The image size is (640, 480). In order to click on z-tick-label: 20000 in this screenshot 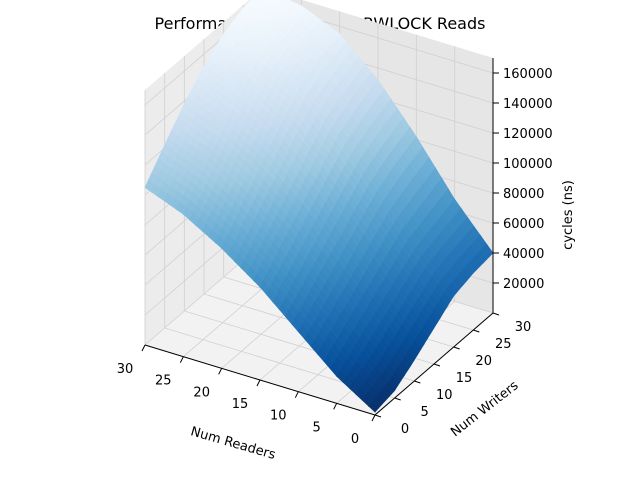, I will do `click(523, 284)`.